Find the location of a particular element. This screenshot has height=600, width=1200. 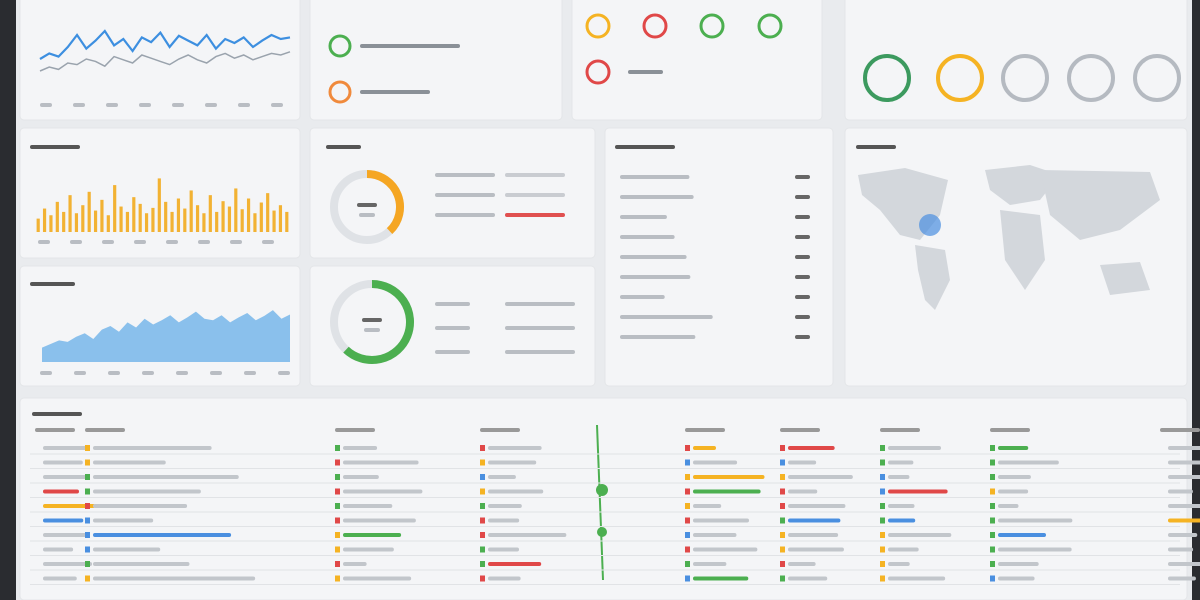

panel is located at coordinates (697, 60).